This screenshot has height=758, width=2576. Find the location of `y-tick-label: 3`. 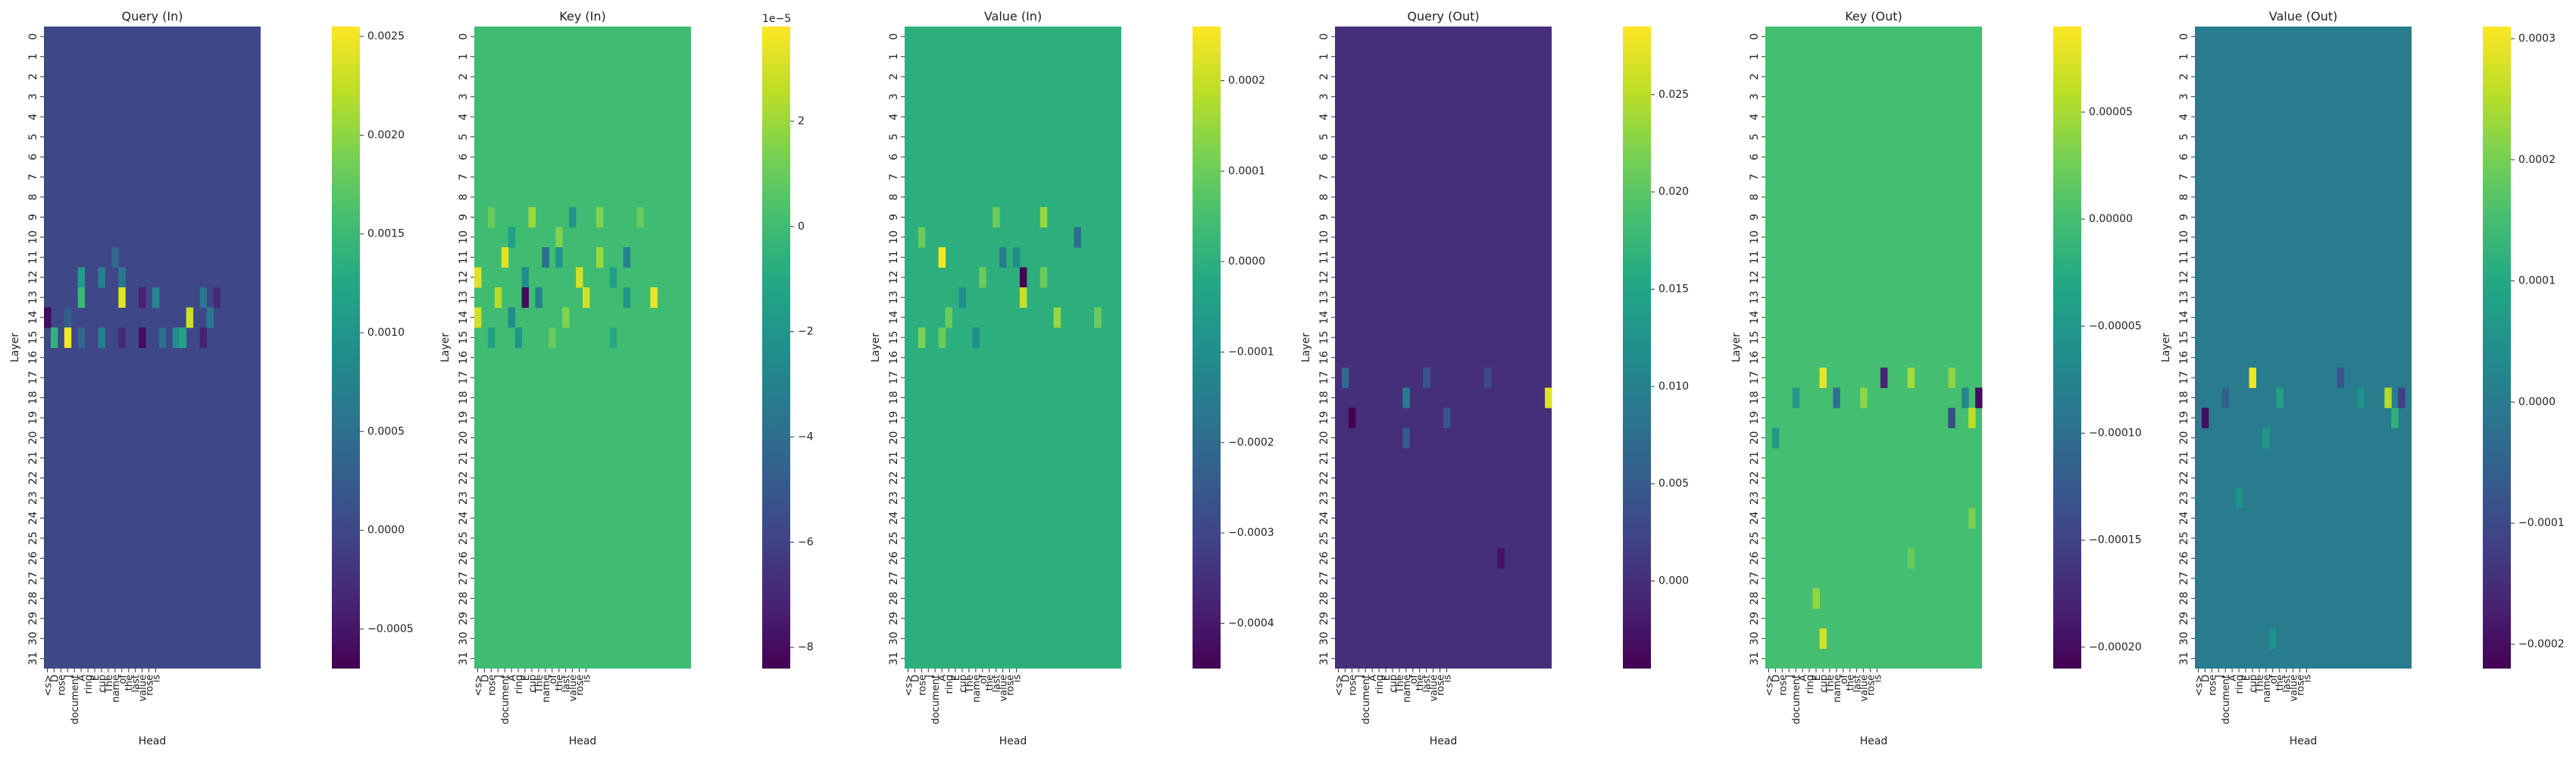

y-tick-label: 3 is located at coordinates (2184, 96).